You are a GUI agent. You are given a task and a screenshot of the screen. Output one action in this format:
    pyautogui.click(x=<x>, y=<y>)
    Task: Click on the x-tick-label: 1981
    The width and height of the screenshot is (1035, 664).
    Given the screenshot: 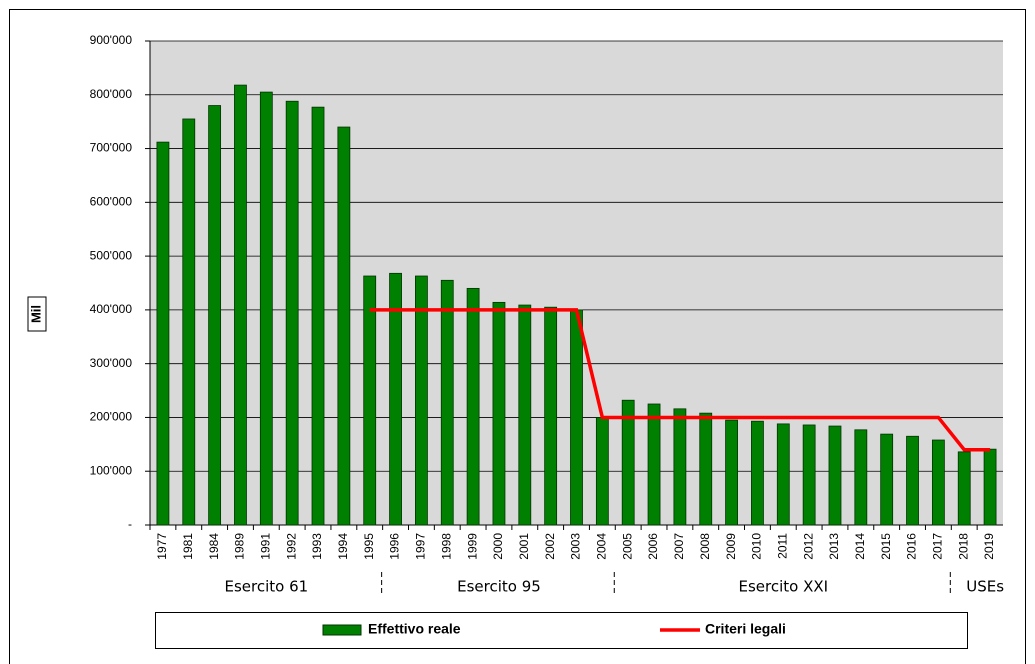 What is the action you would take?
    pyautogui.click(x=188, y=546)
    